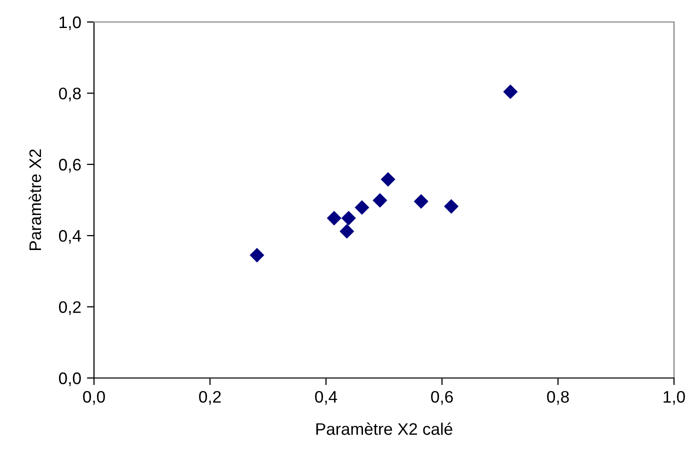 The image size is (691, 455). Describe the element at coordinates (69, 308) in the screenshot. I see `y-tick-label: 0,2` at that location.